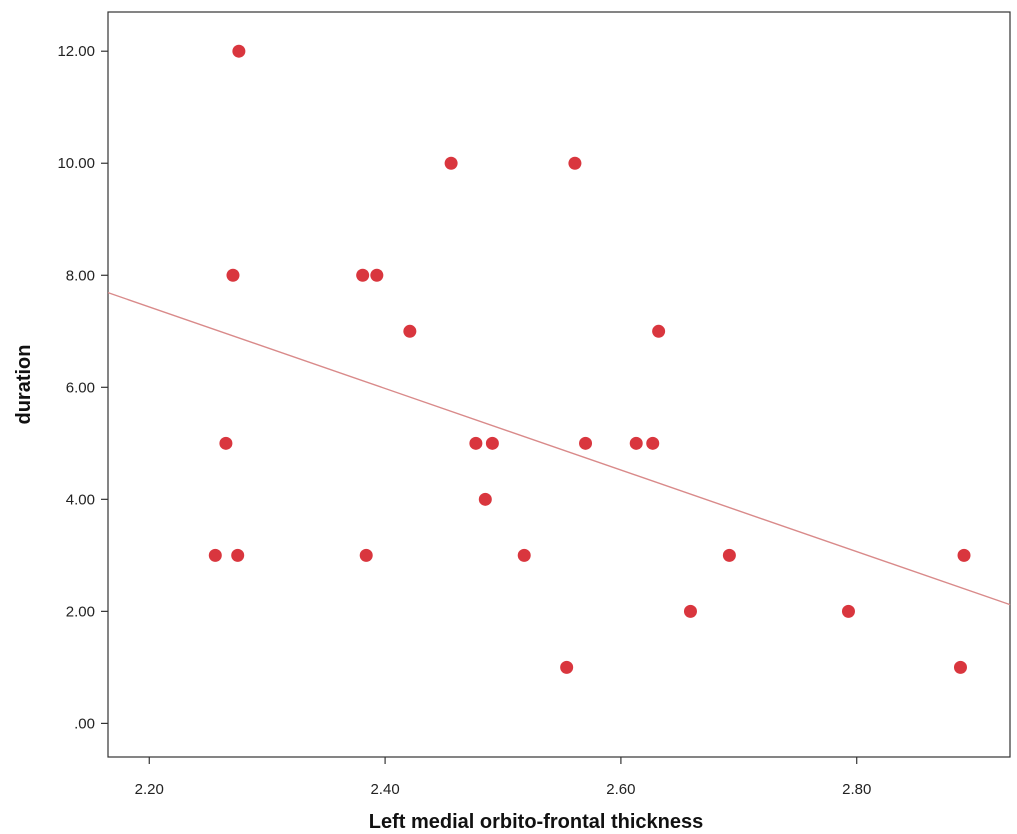  I want to click on y-axis-title: duration, so click(24, 385).